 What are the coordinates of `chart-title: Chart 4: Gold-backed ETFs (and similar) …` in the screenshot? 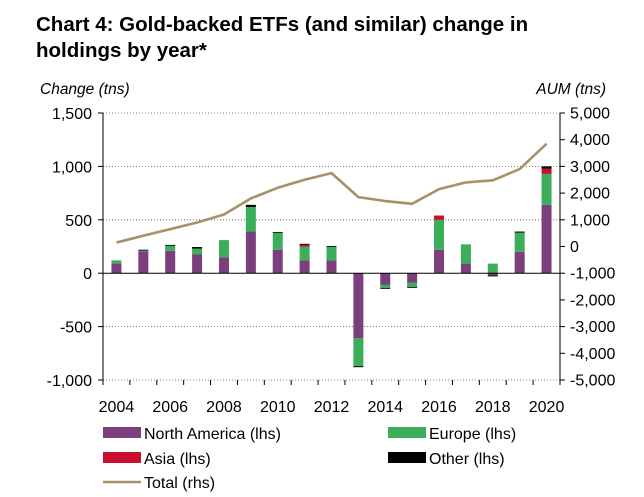 It's located at (336, 38).